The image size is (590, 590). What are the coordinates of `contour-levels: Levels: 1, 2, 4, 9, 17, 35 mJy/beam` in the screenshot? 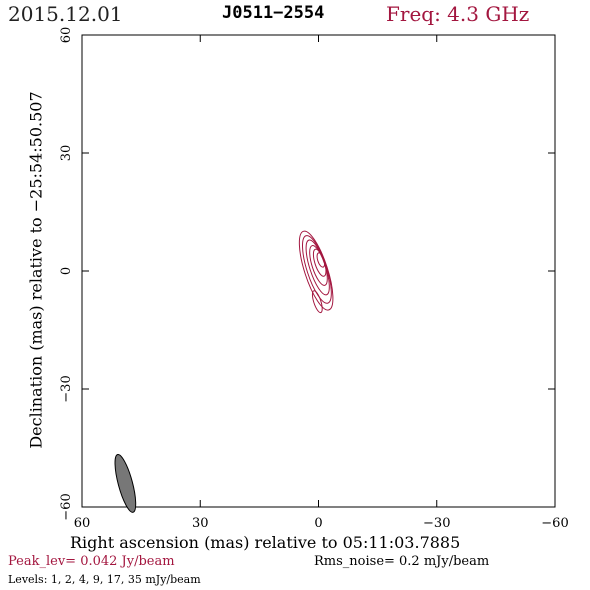 It's located at (104, 579).